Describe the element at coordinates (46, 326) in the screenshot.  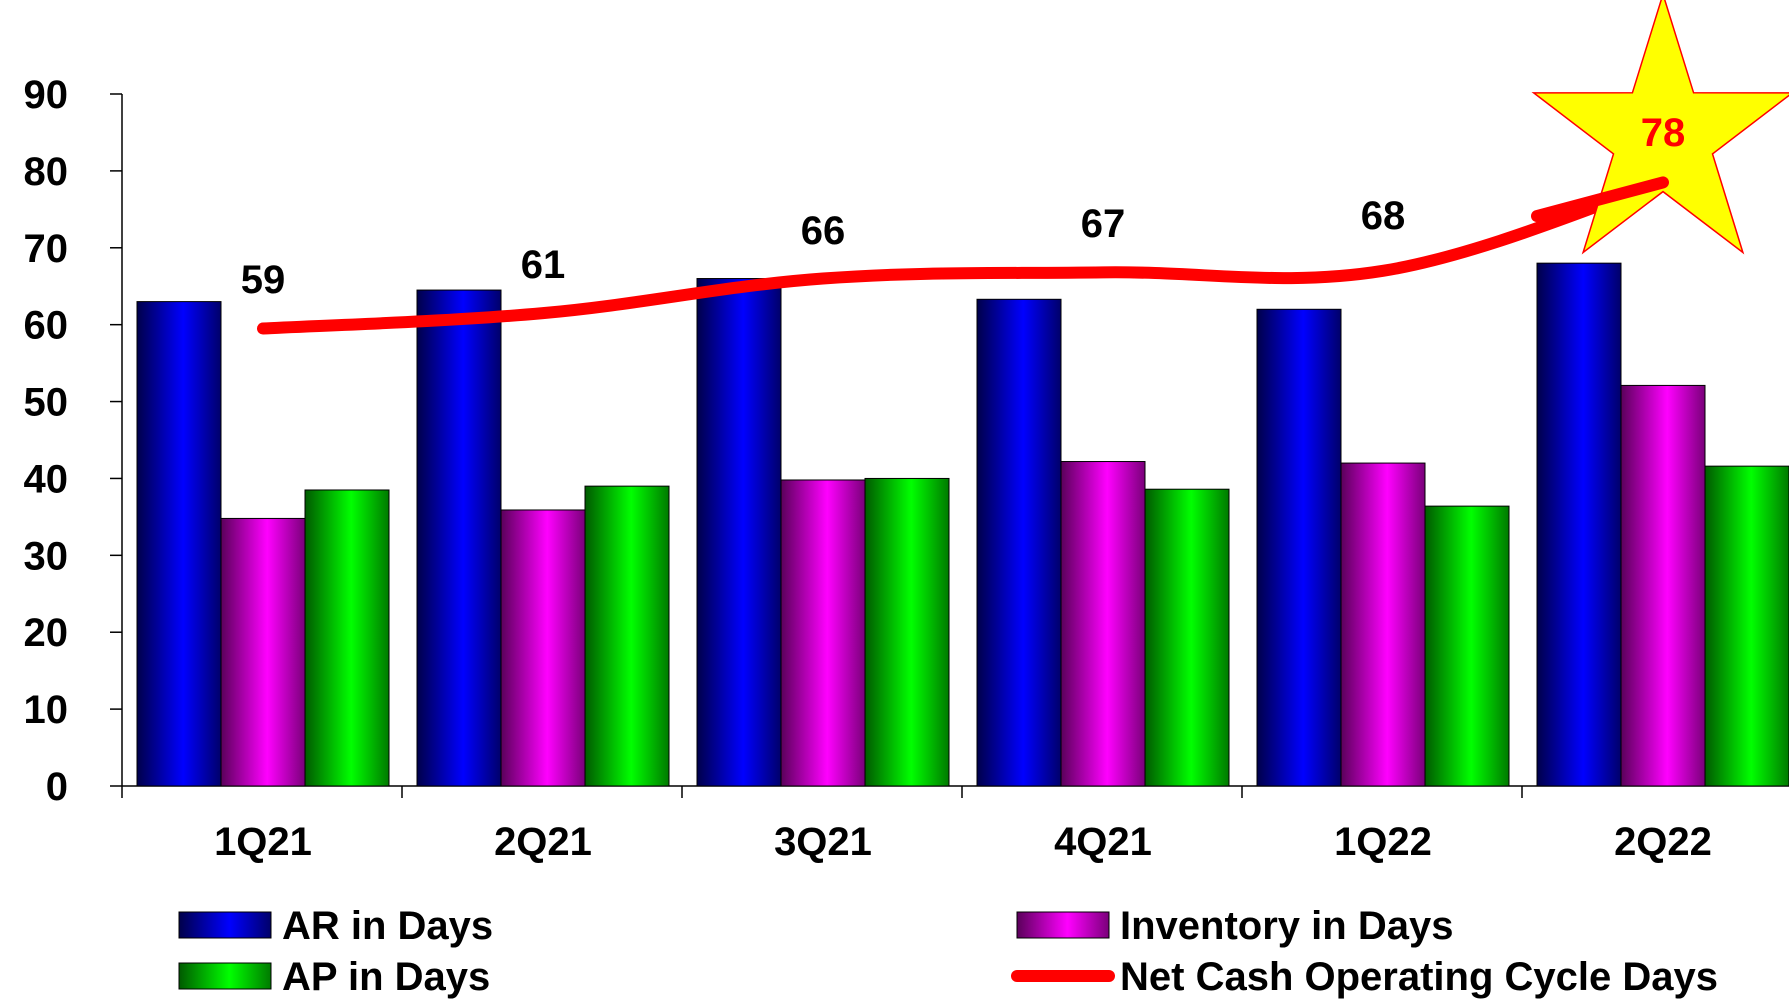
I see `y-tick-label-6: 60` at that location.